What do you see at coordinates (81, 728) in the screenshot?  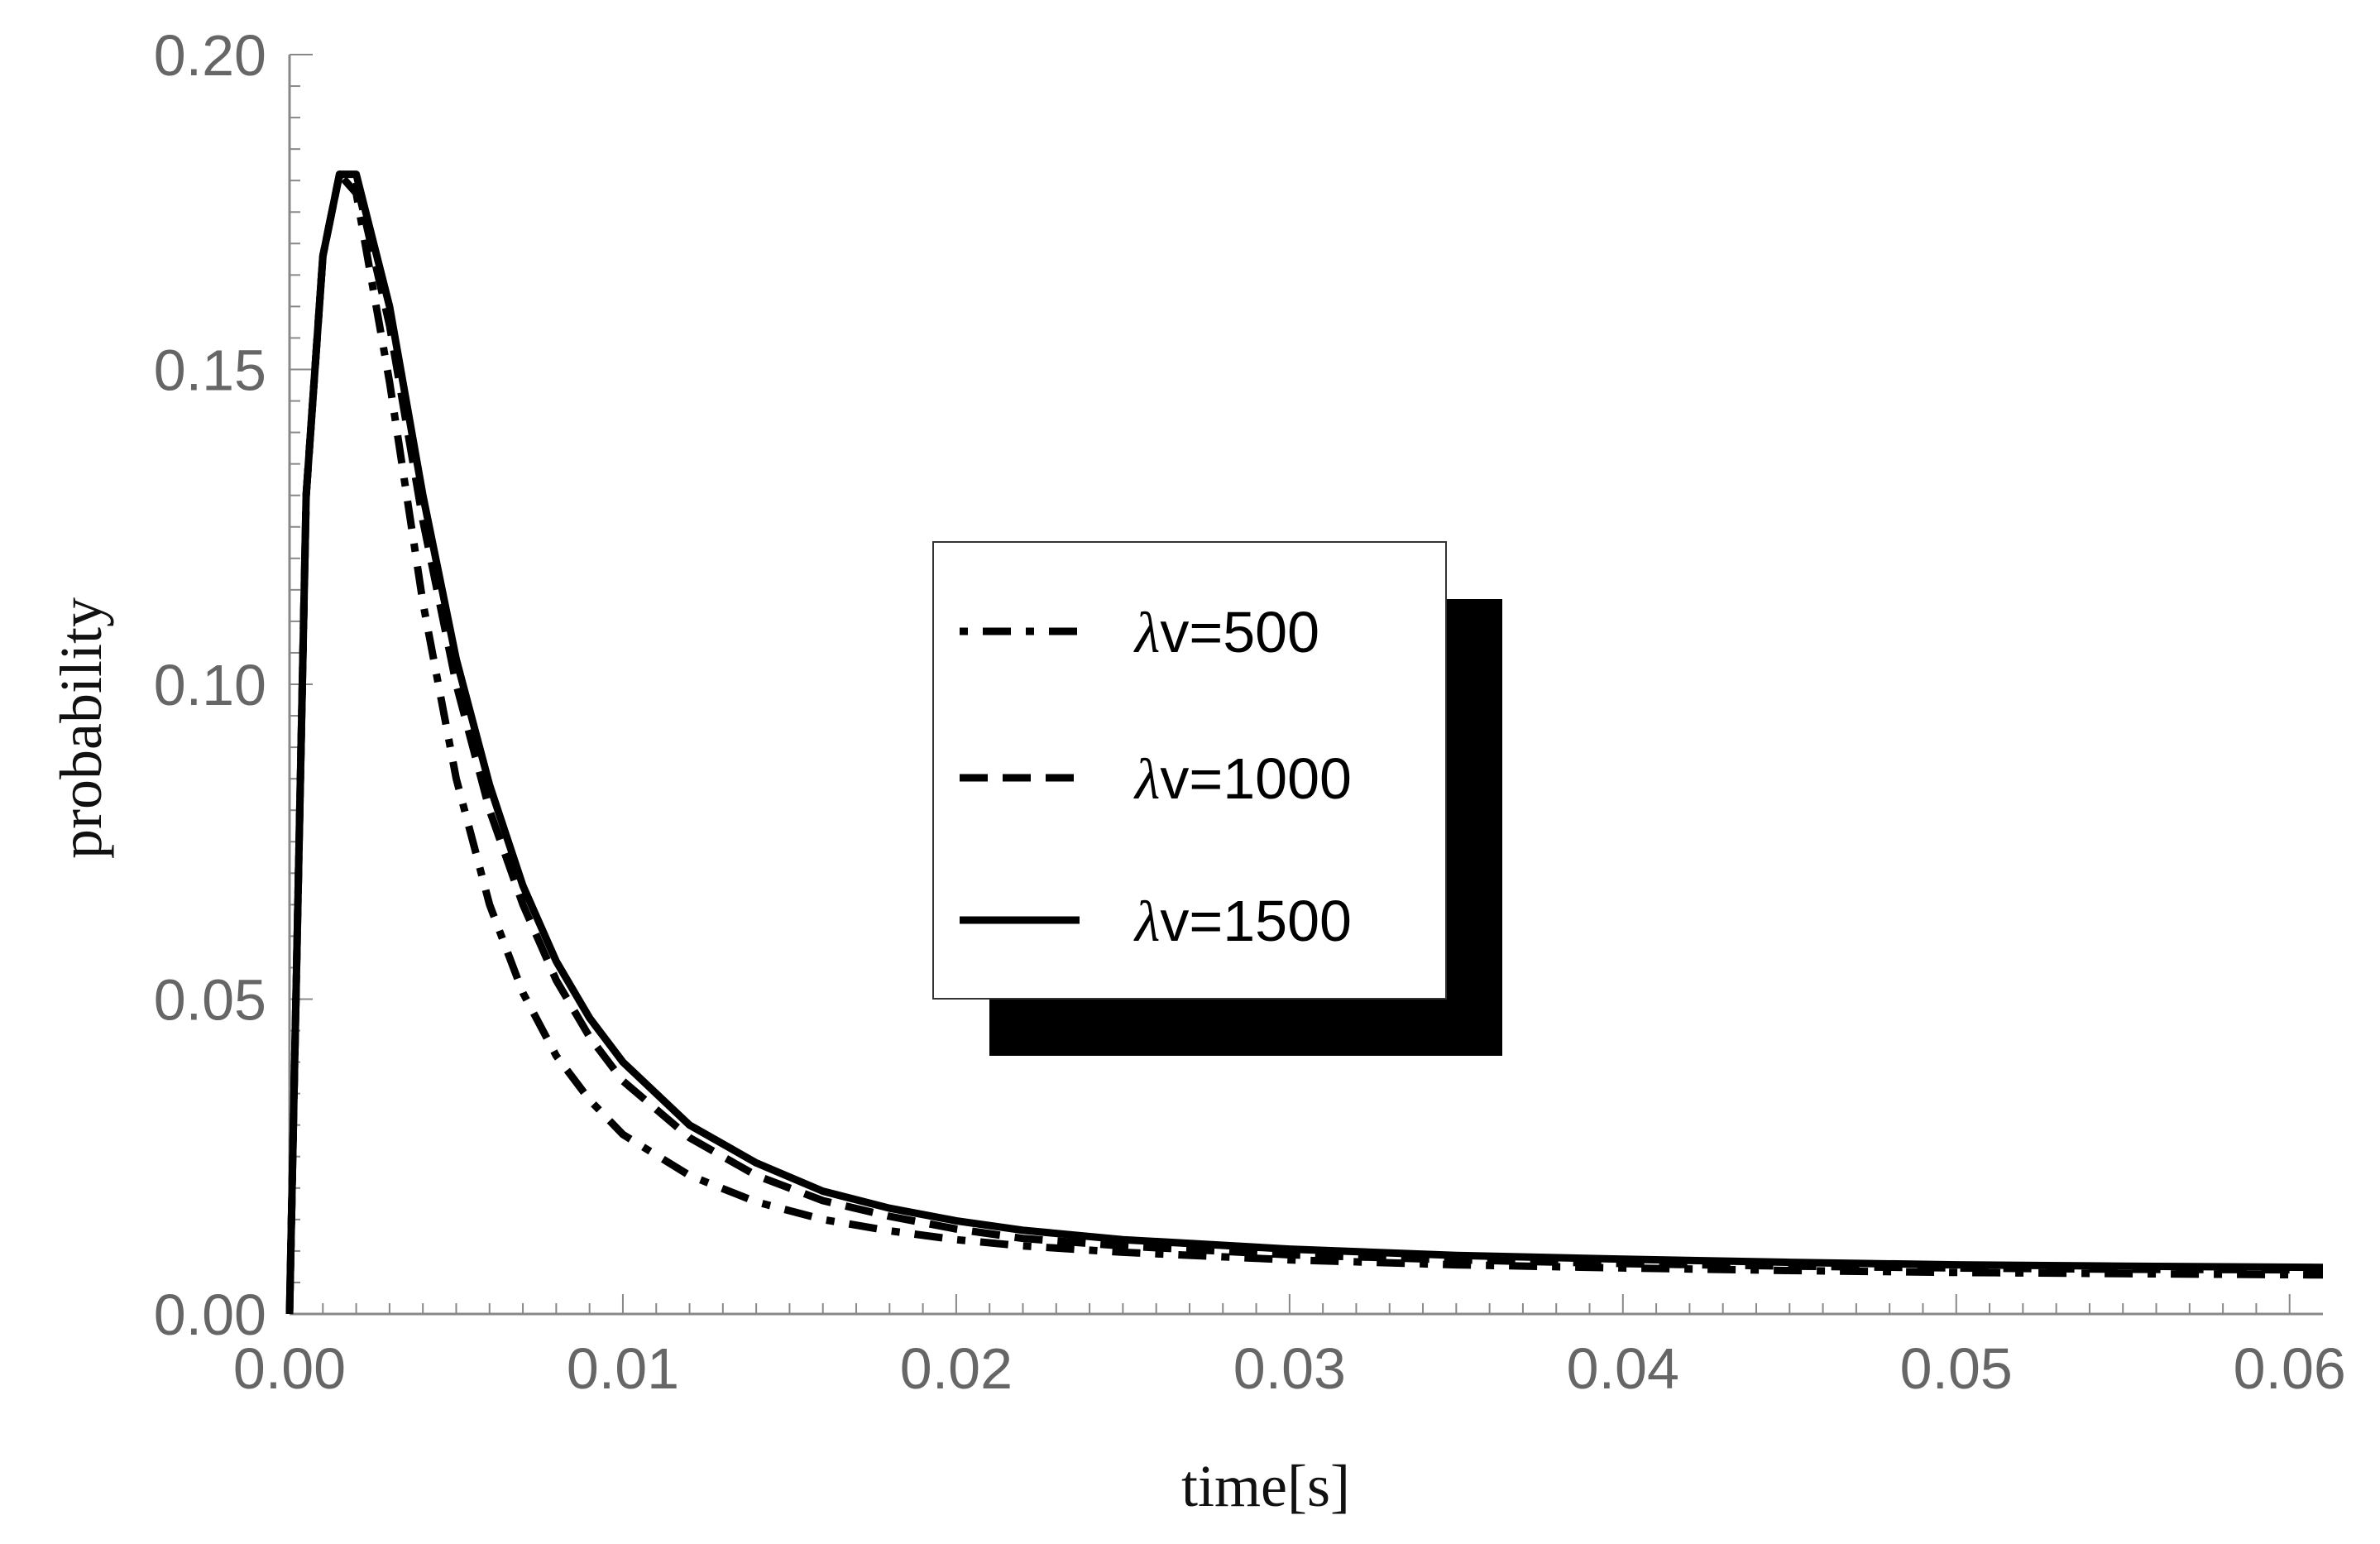 I see `y-axis-title: probability` at bounding box center [81, 728].